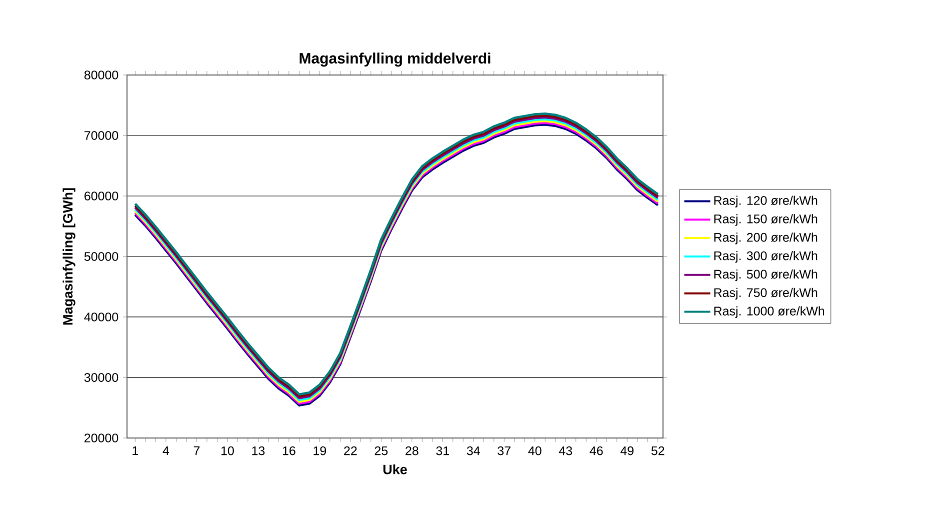  What do you see at coordinates (766, 238) in the screenshot?
I see `legend-label: Rasj. 200 øre/kWh` at bounding box center [766, 238].